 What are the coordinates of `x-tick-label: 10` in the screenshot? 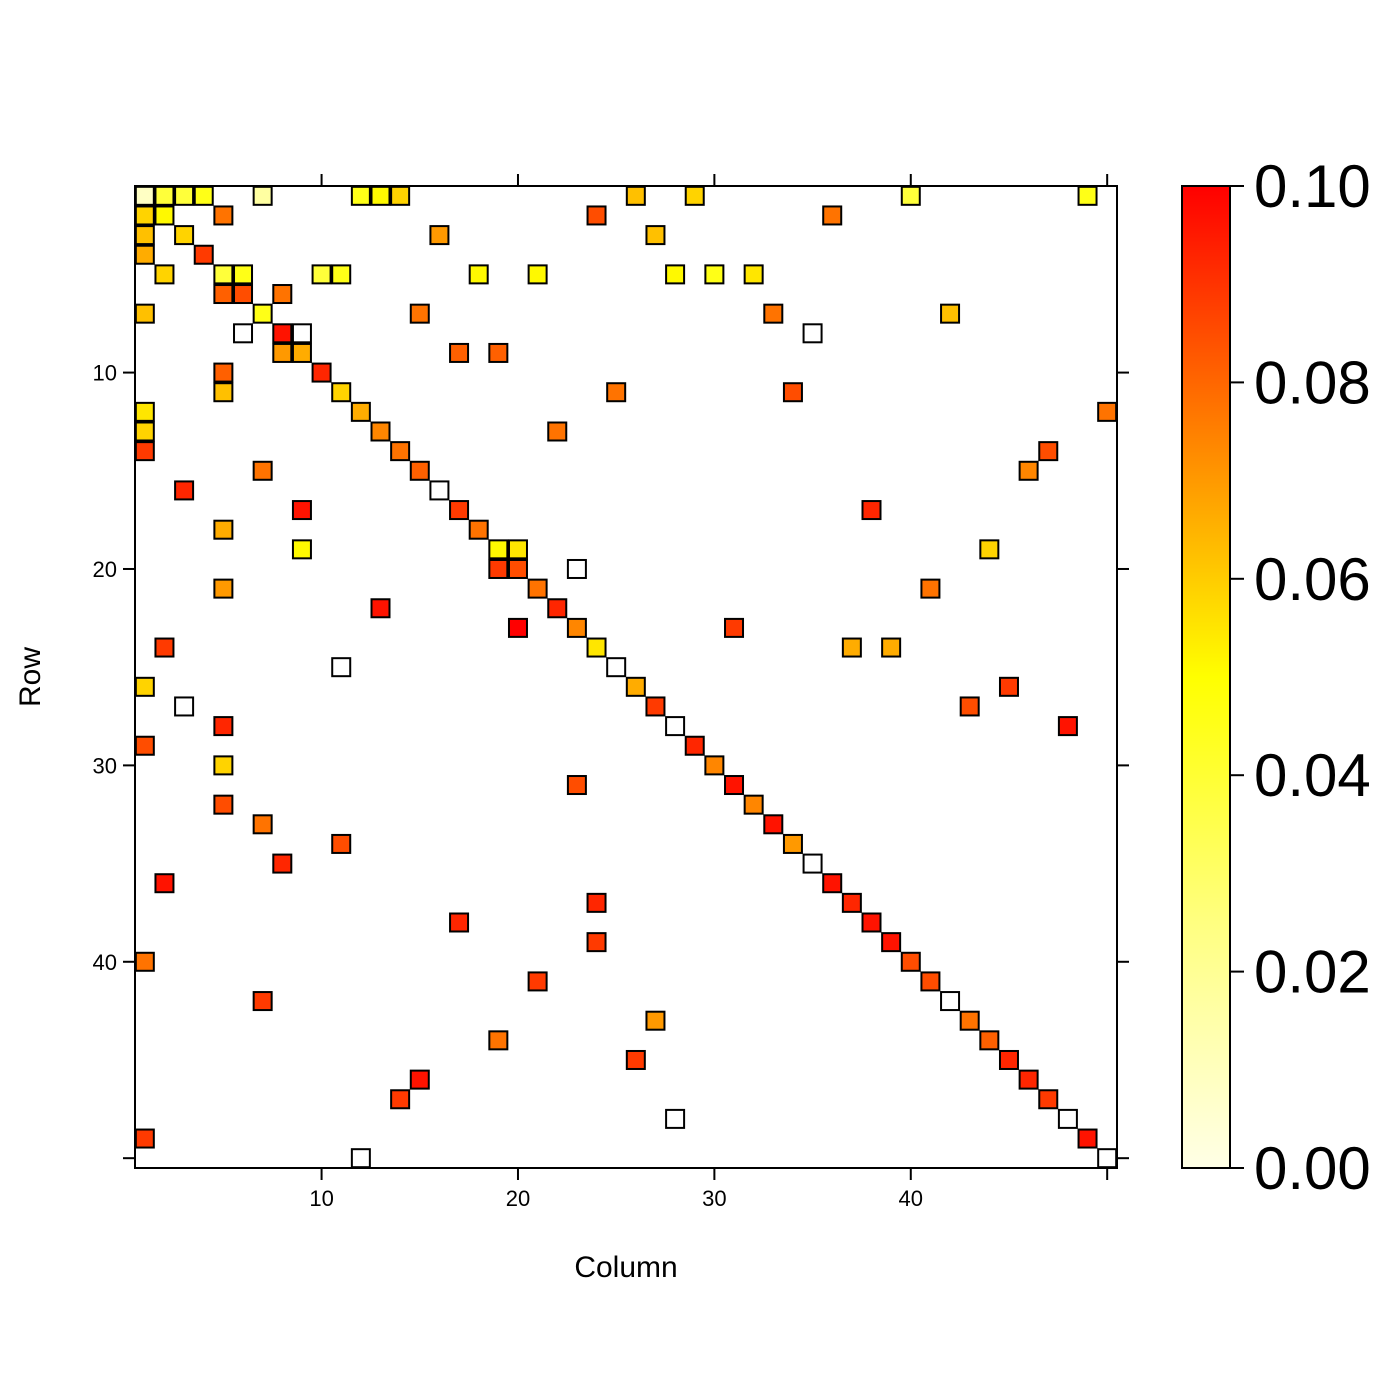 It's located at (321, 1198).